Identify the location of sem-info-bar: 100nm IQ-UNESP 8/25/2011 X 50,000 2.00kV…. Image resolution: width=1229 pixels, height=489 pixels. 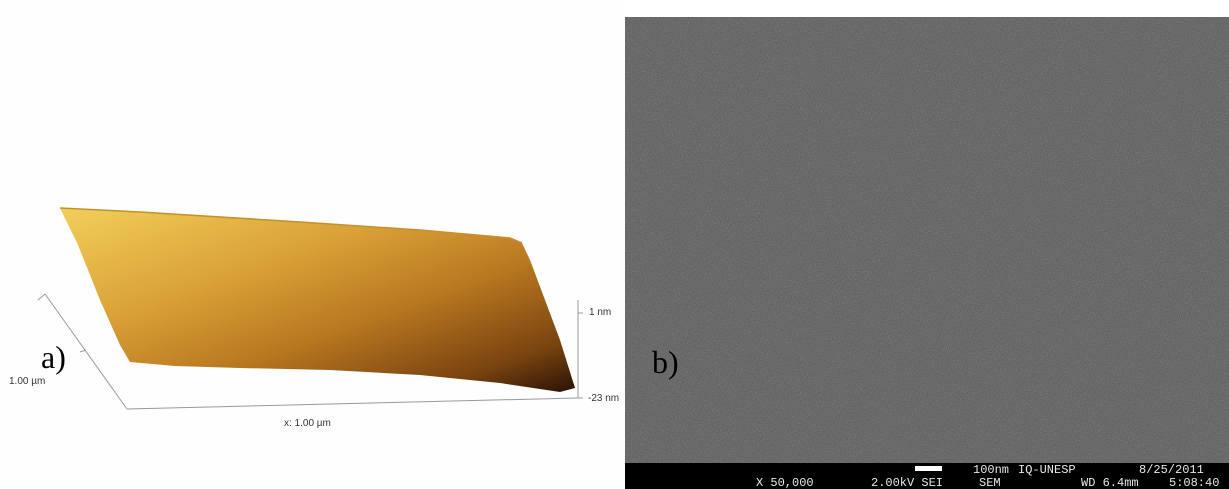
(927, 476).